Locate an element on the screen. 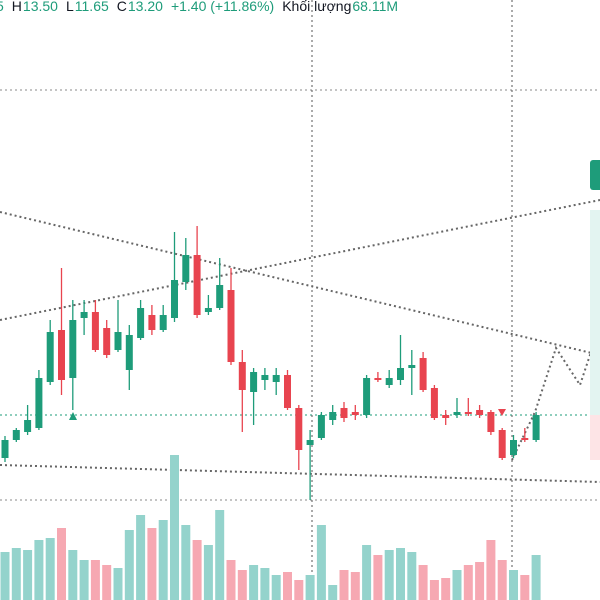  projection is located at coordinates (555, 392).